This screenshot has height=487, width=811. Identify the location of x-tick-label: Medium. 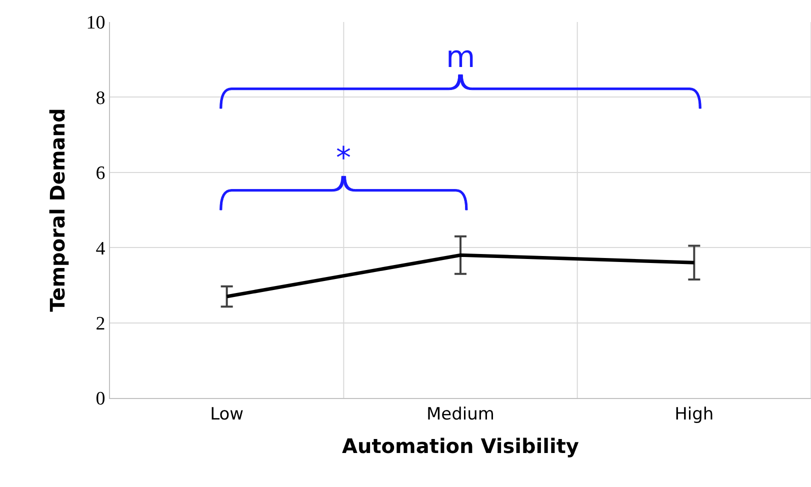
(460, 414).